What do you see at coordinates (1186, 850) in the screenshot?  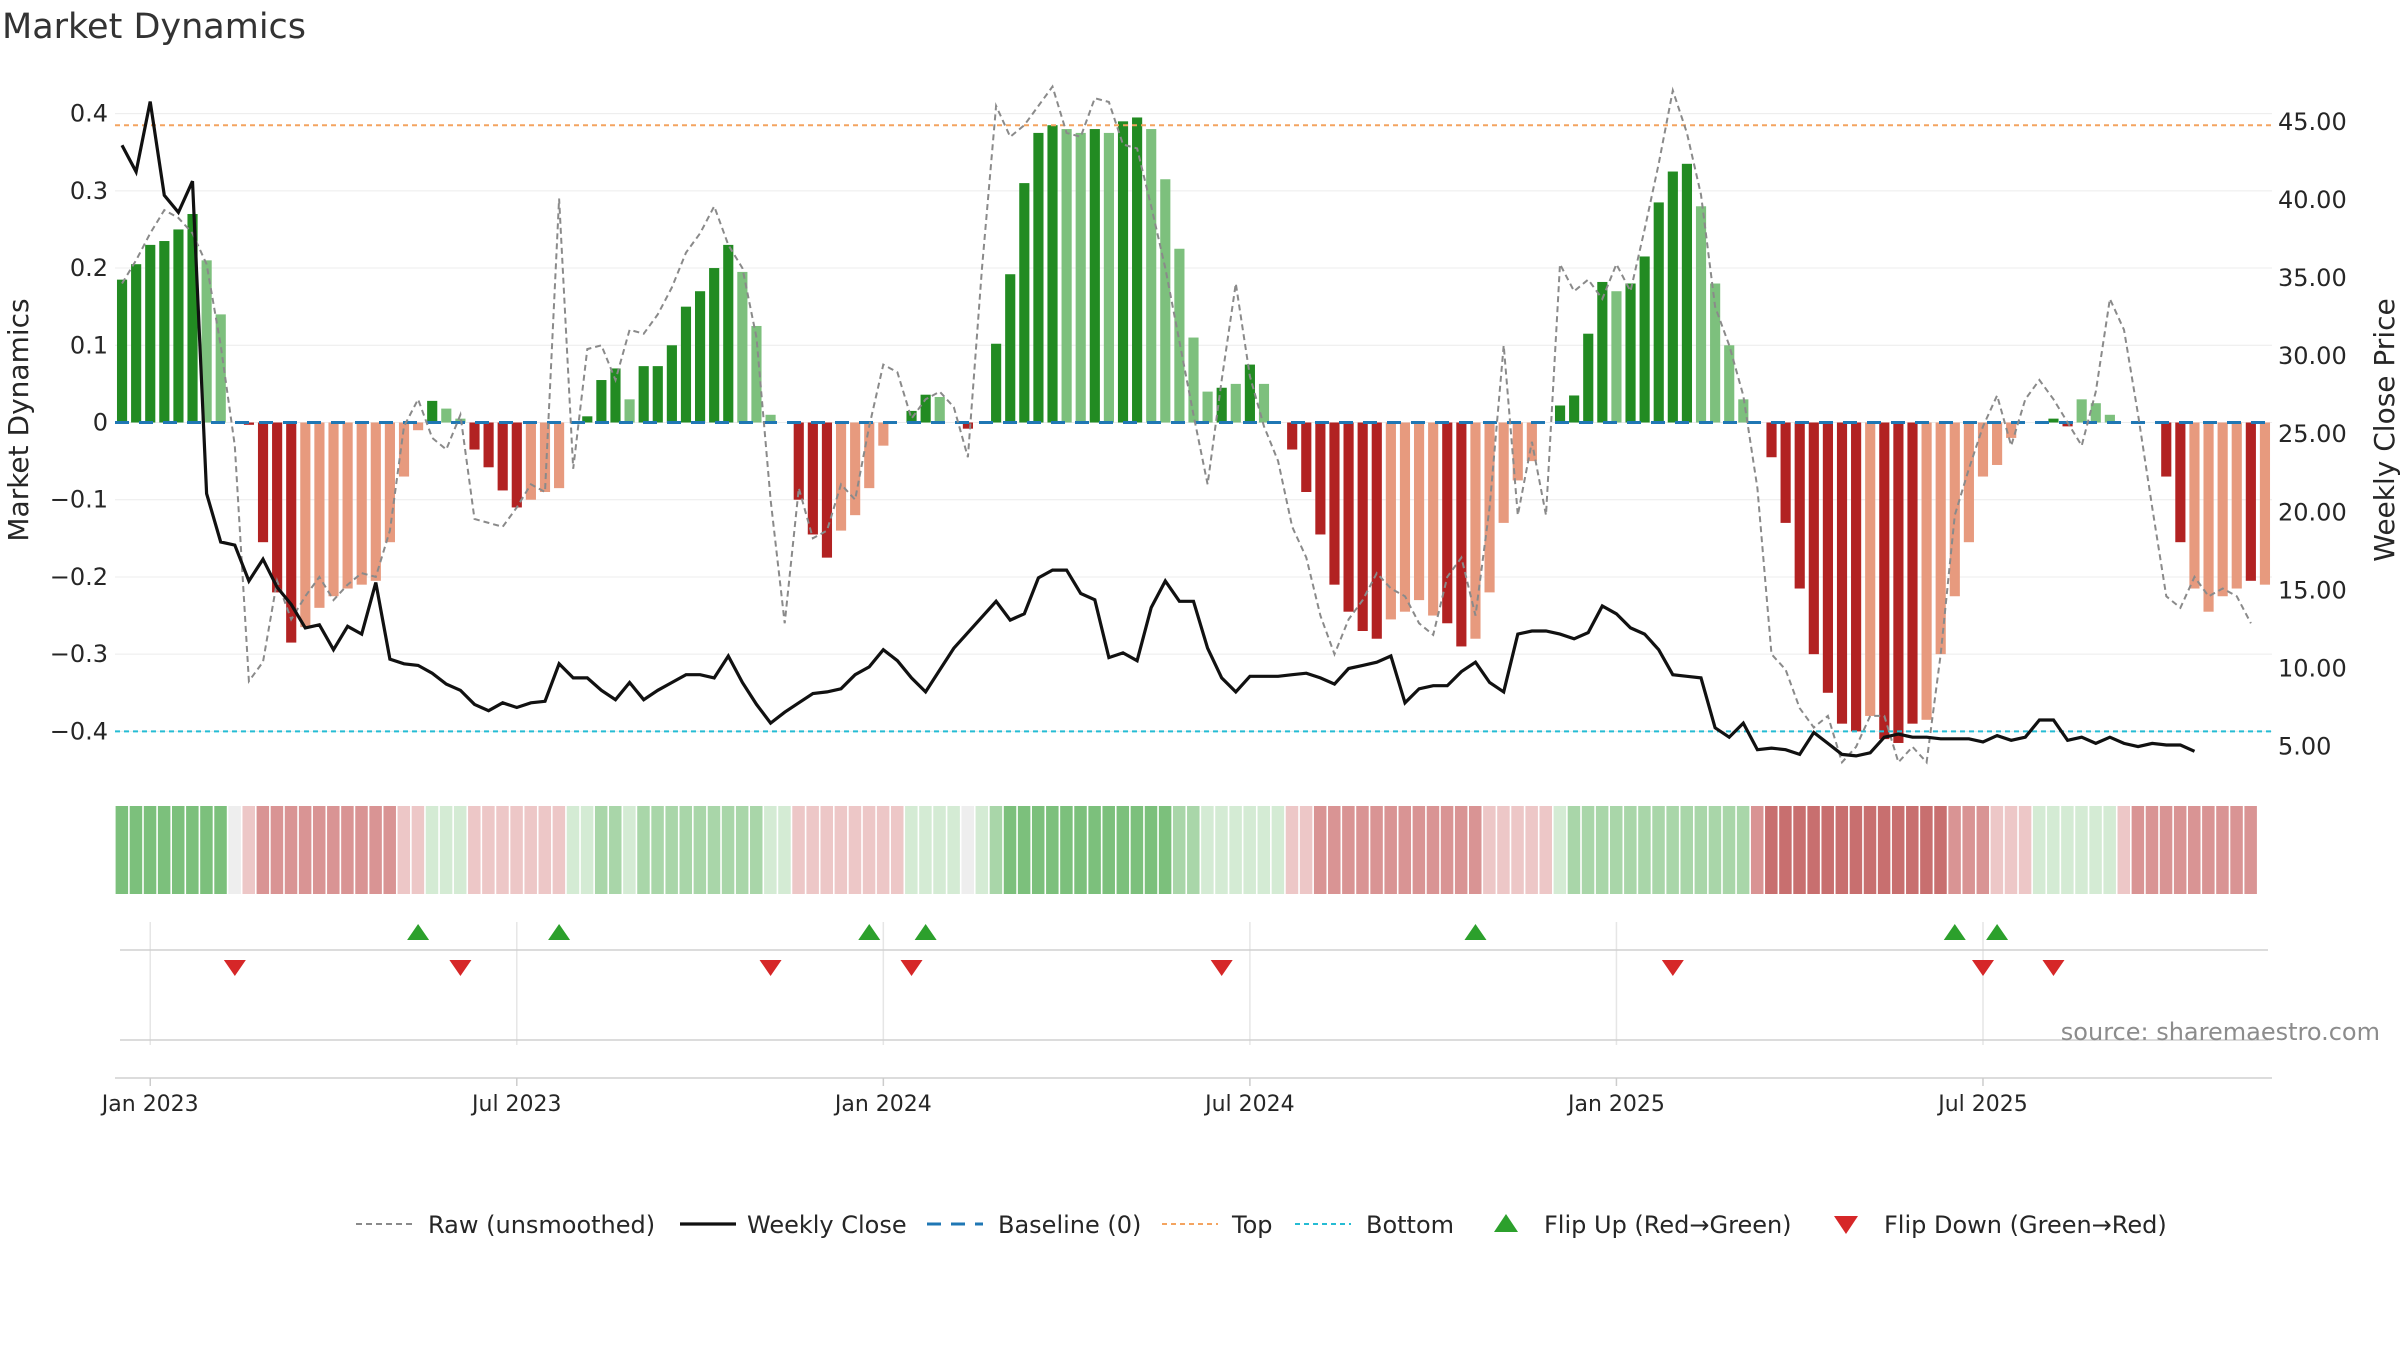 I see `color-band-strip` at bounding box center [1186, 850].